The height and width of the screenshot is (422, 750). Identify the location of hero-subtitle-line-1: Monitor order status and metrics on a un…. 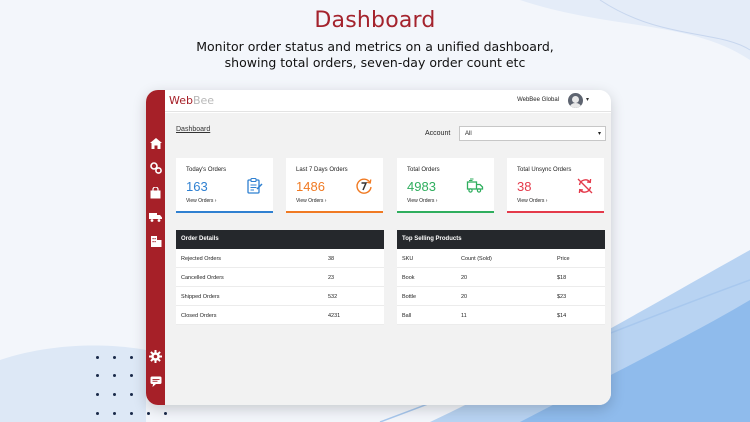
(375, 46).